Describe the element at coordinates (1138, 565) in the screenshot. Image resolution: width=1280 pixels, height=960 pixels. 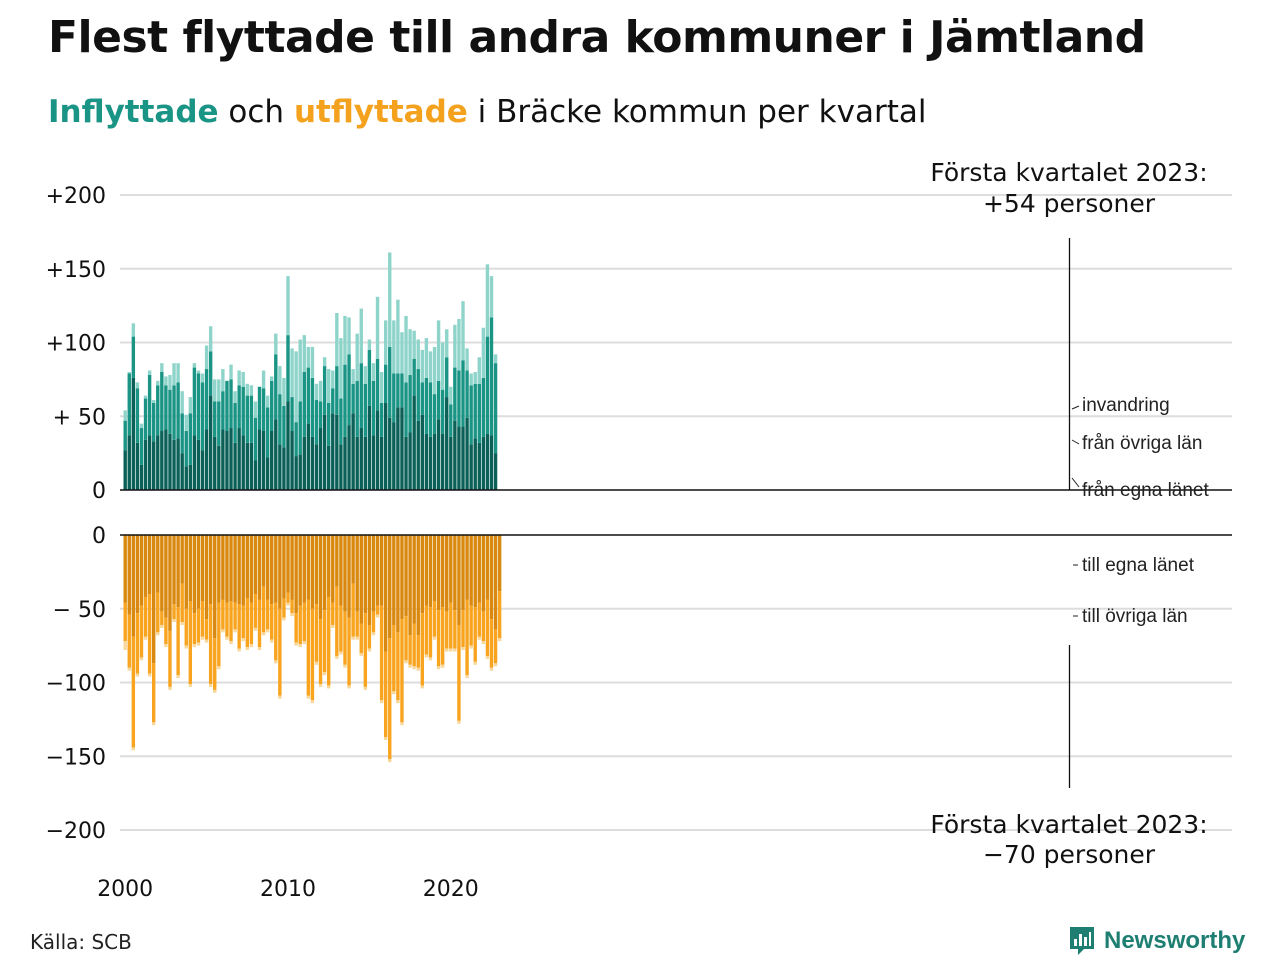
I see `segment-label-out: till egna länet` at that location.